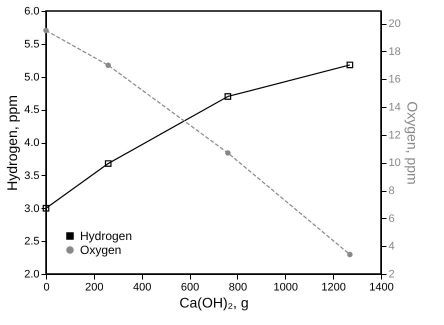 This screenshot has width=444, height=325. I want to click on y-tick-label: 6.0, so click(32, 12).